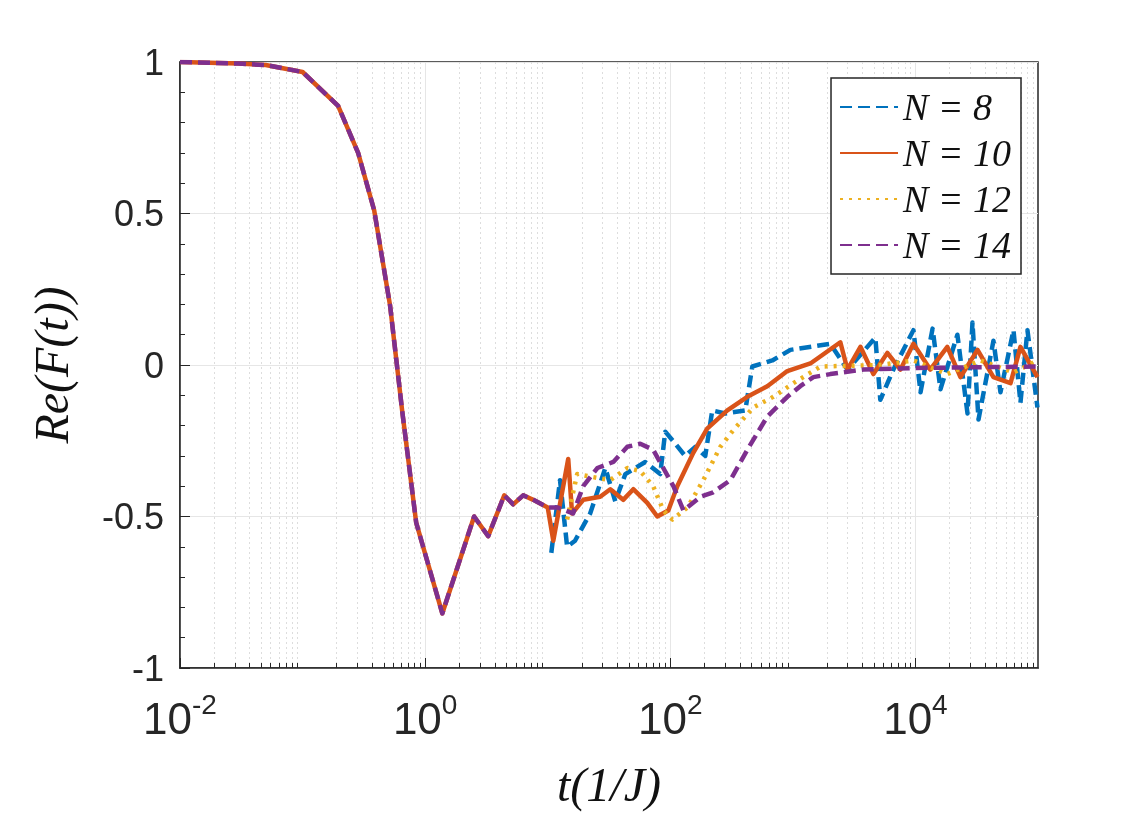  Describe the element at coordinates (153, 62) in the screenshot. I see `y-tick-label: 1` at that location.